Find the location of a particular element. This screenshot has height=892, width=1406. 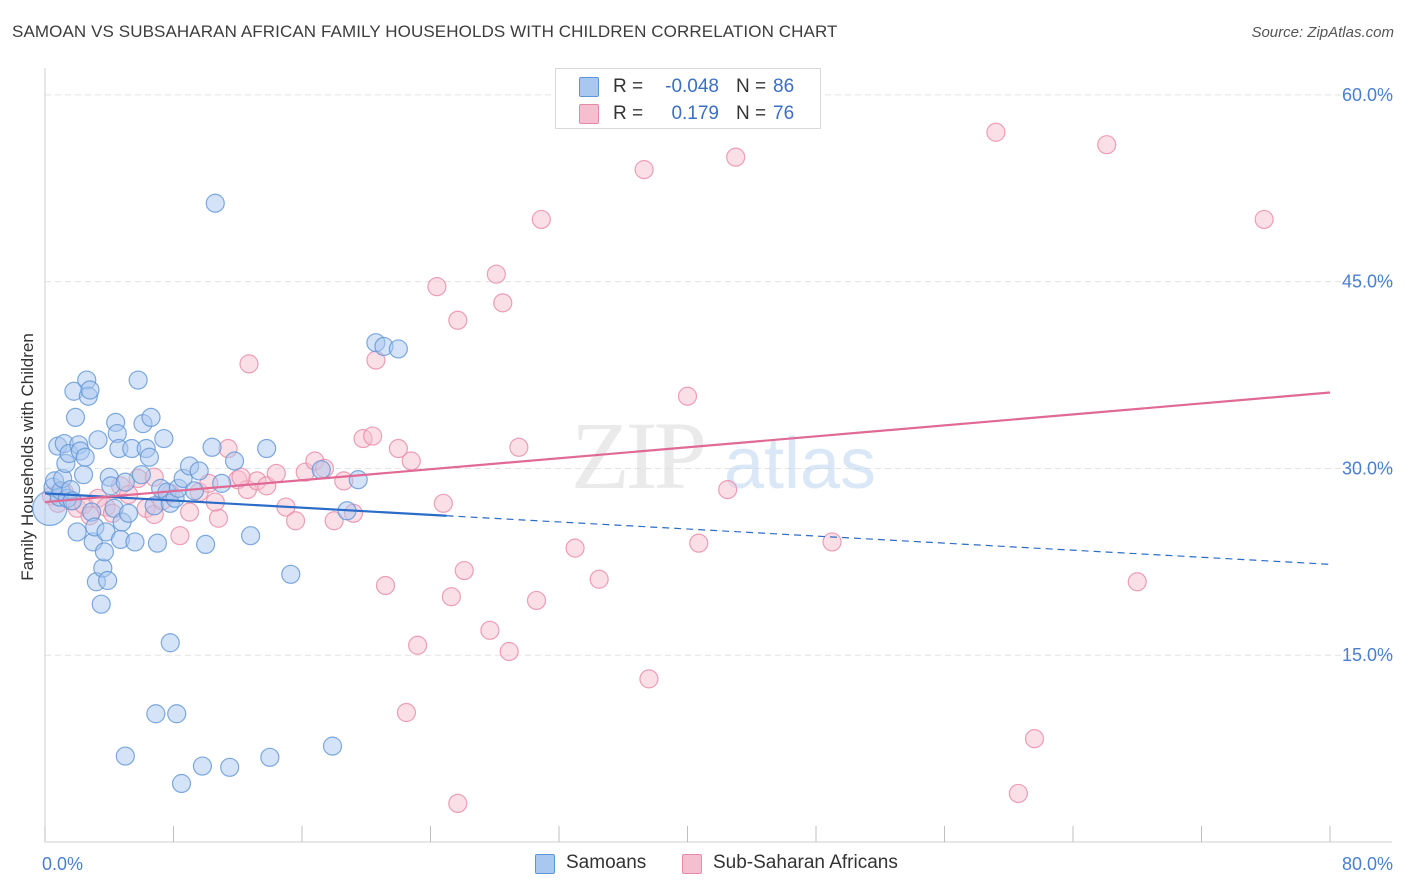

r-value: 0.179 is located at coordinates (695, 113).